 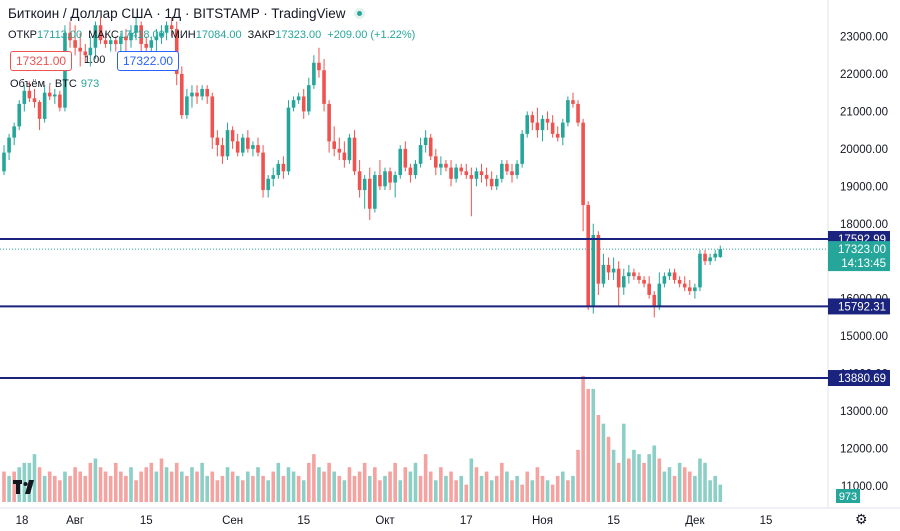 I want to click on tradingview-logo-icon, so click(x=25, y=487).